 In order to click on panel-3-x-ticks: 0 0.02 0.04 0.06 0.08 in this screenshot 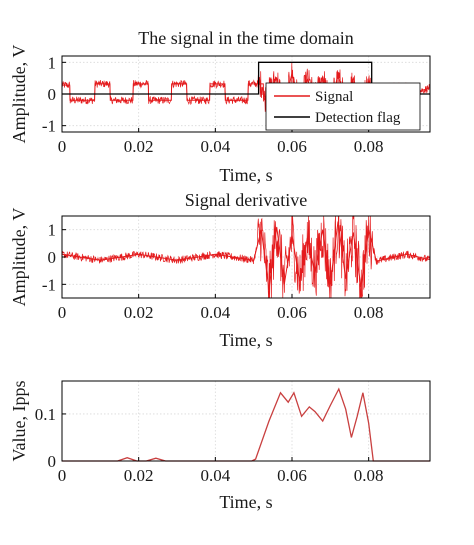, I will do `click(221, 471)`.